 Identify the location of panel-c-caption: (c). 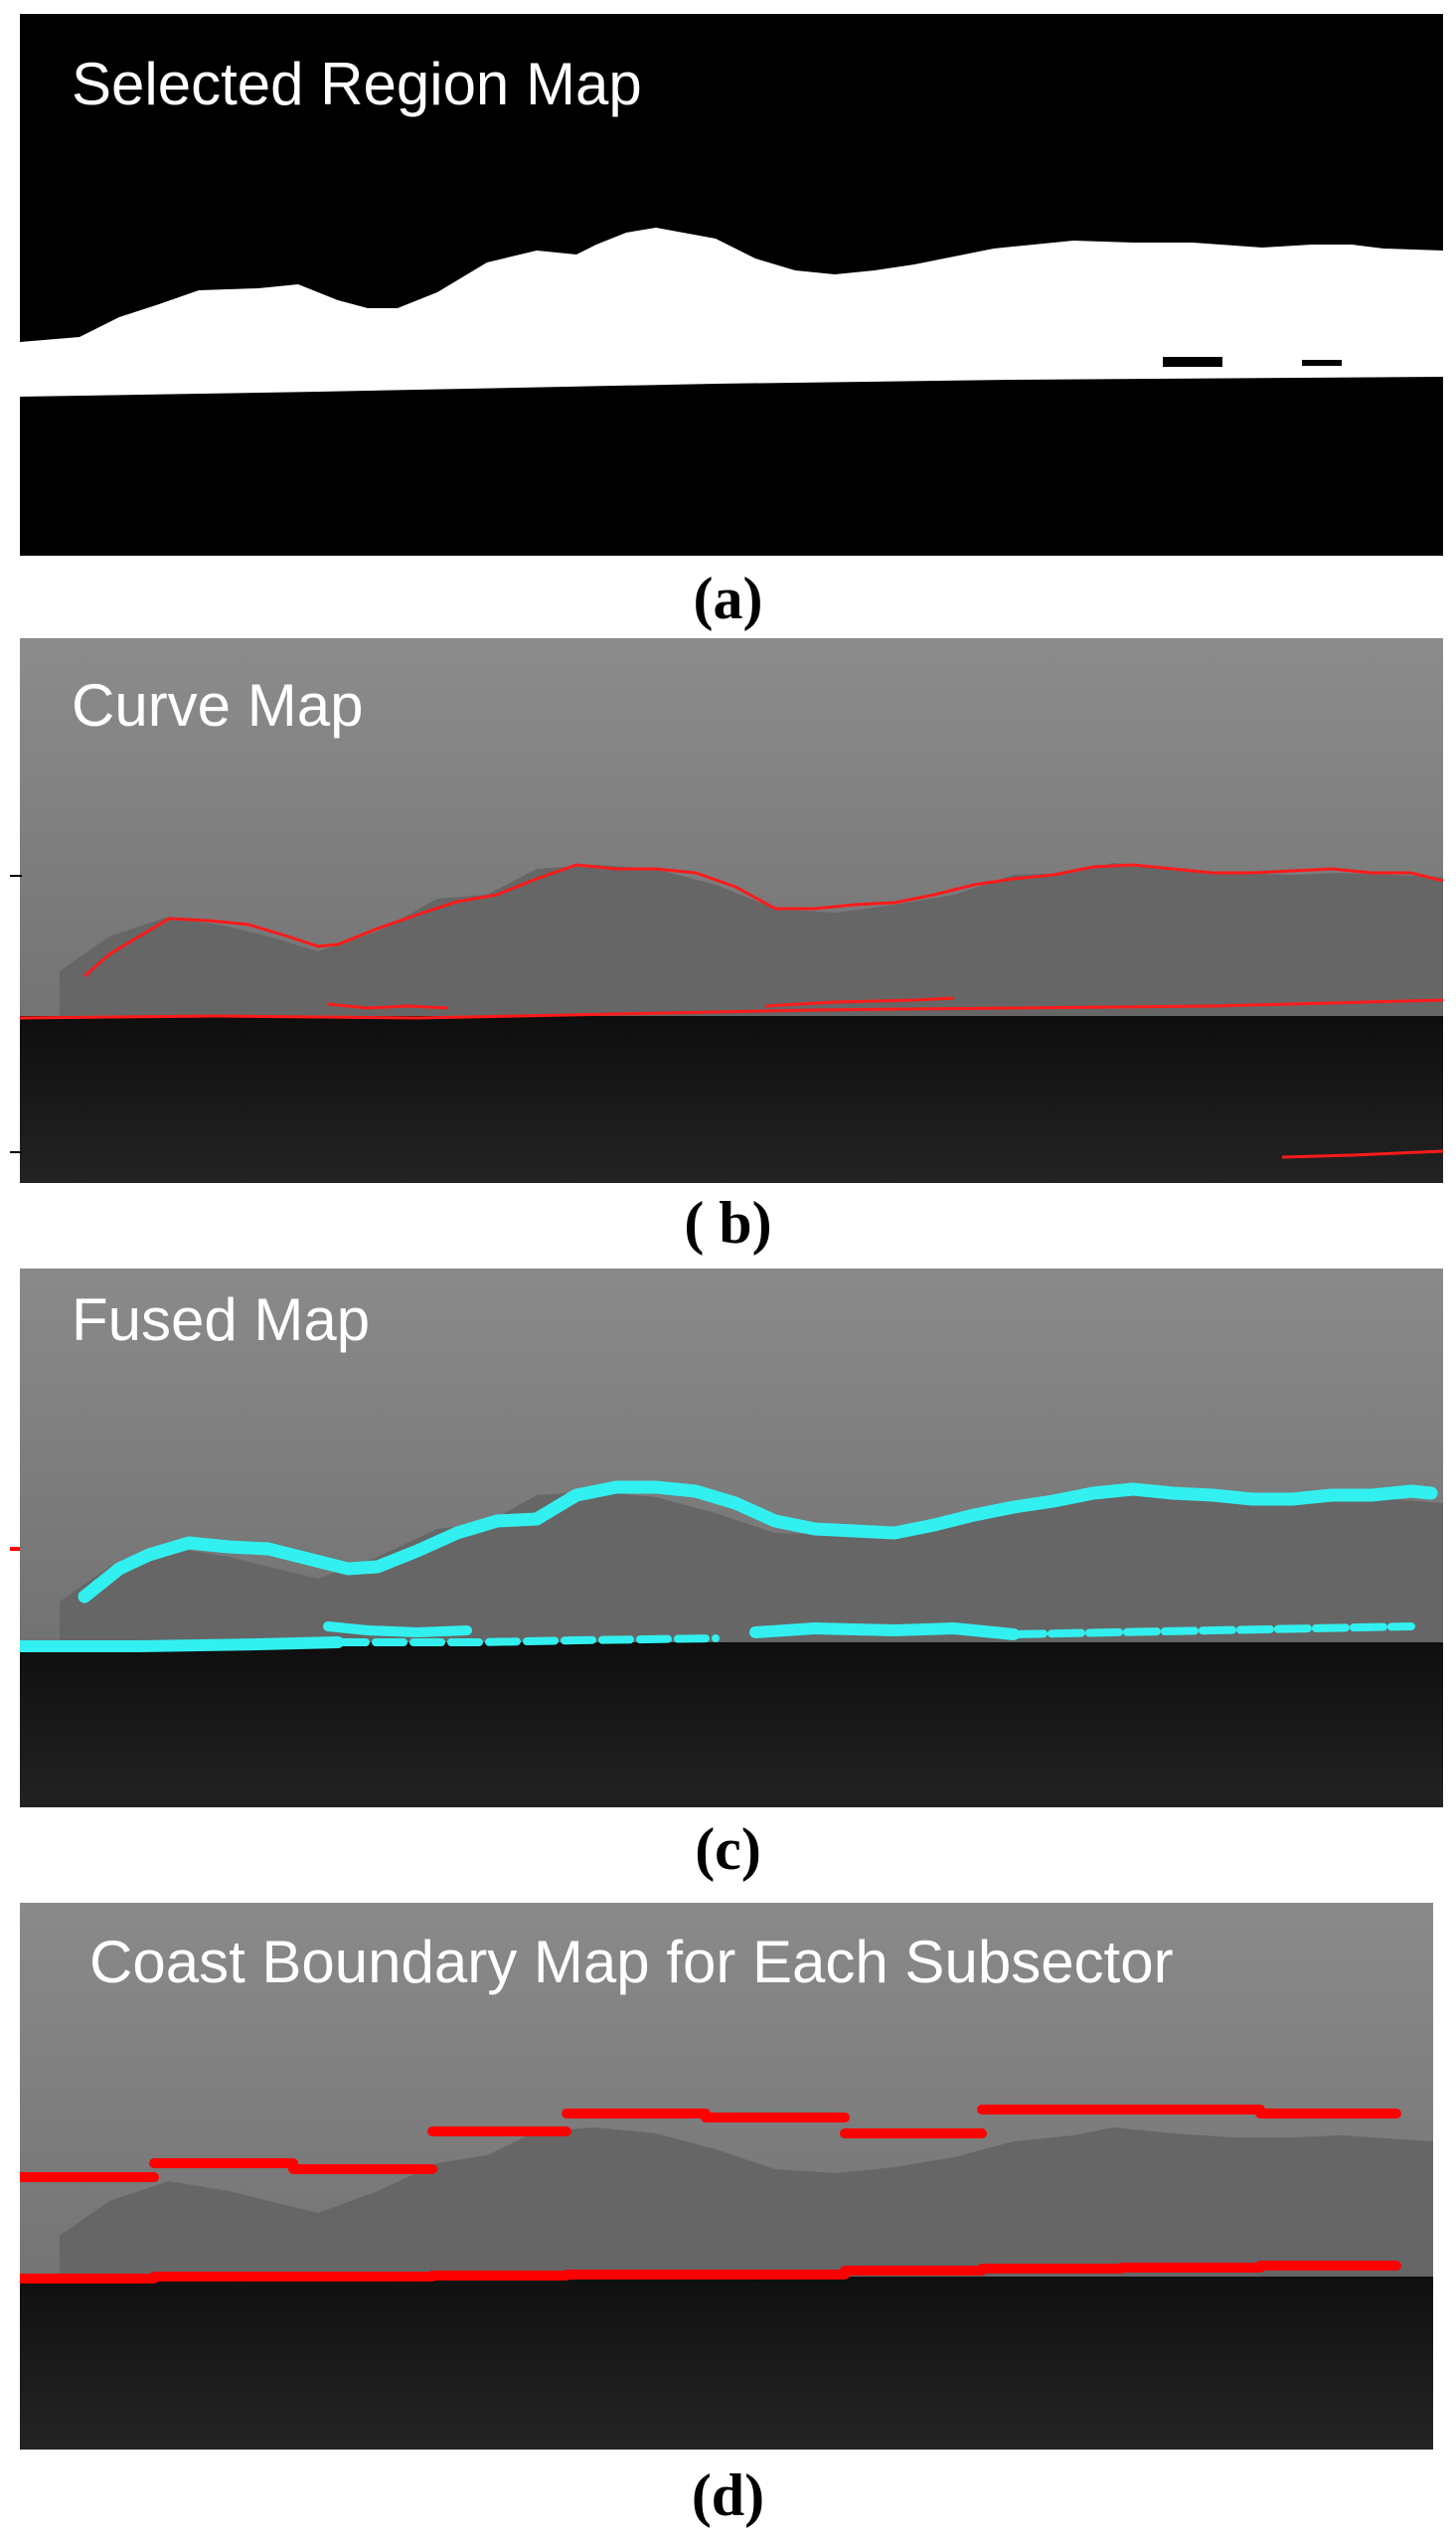
(728, 1849).